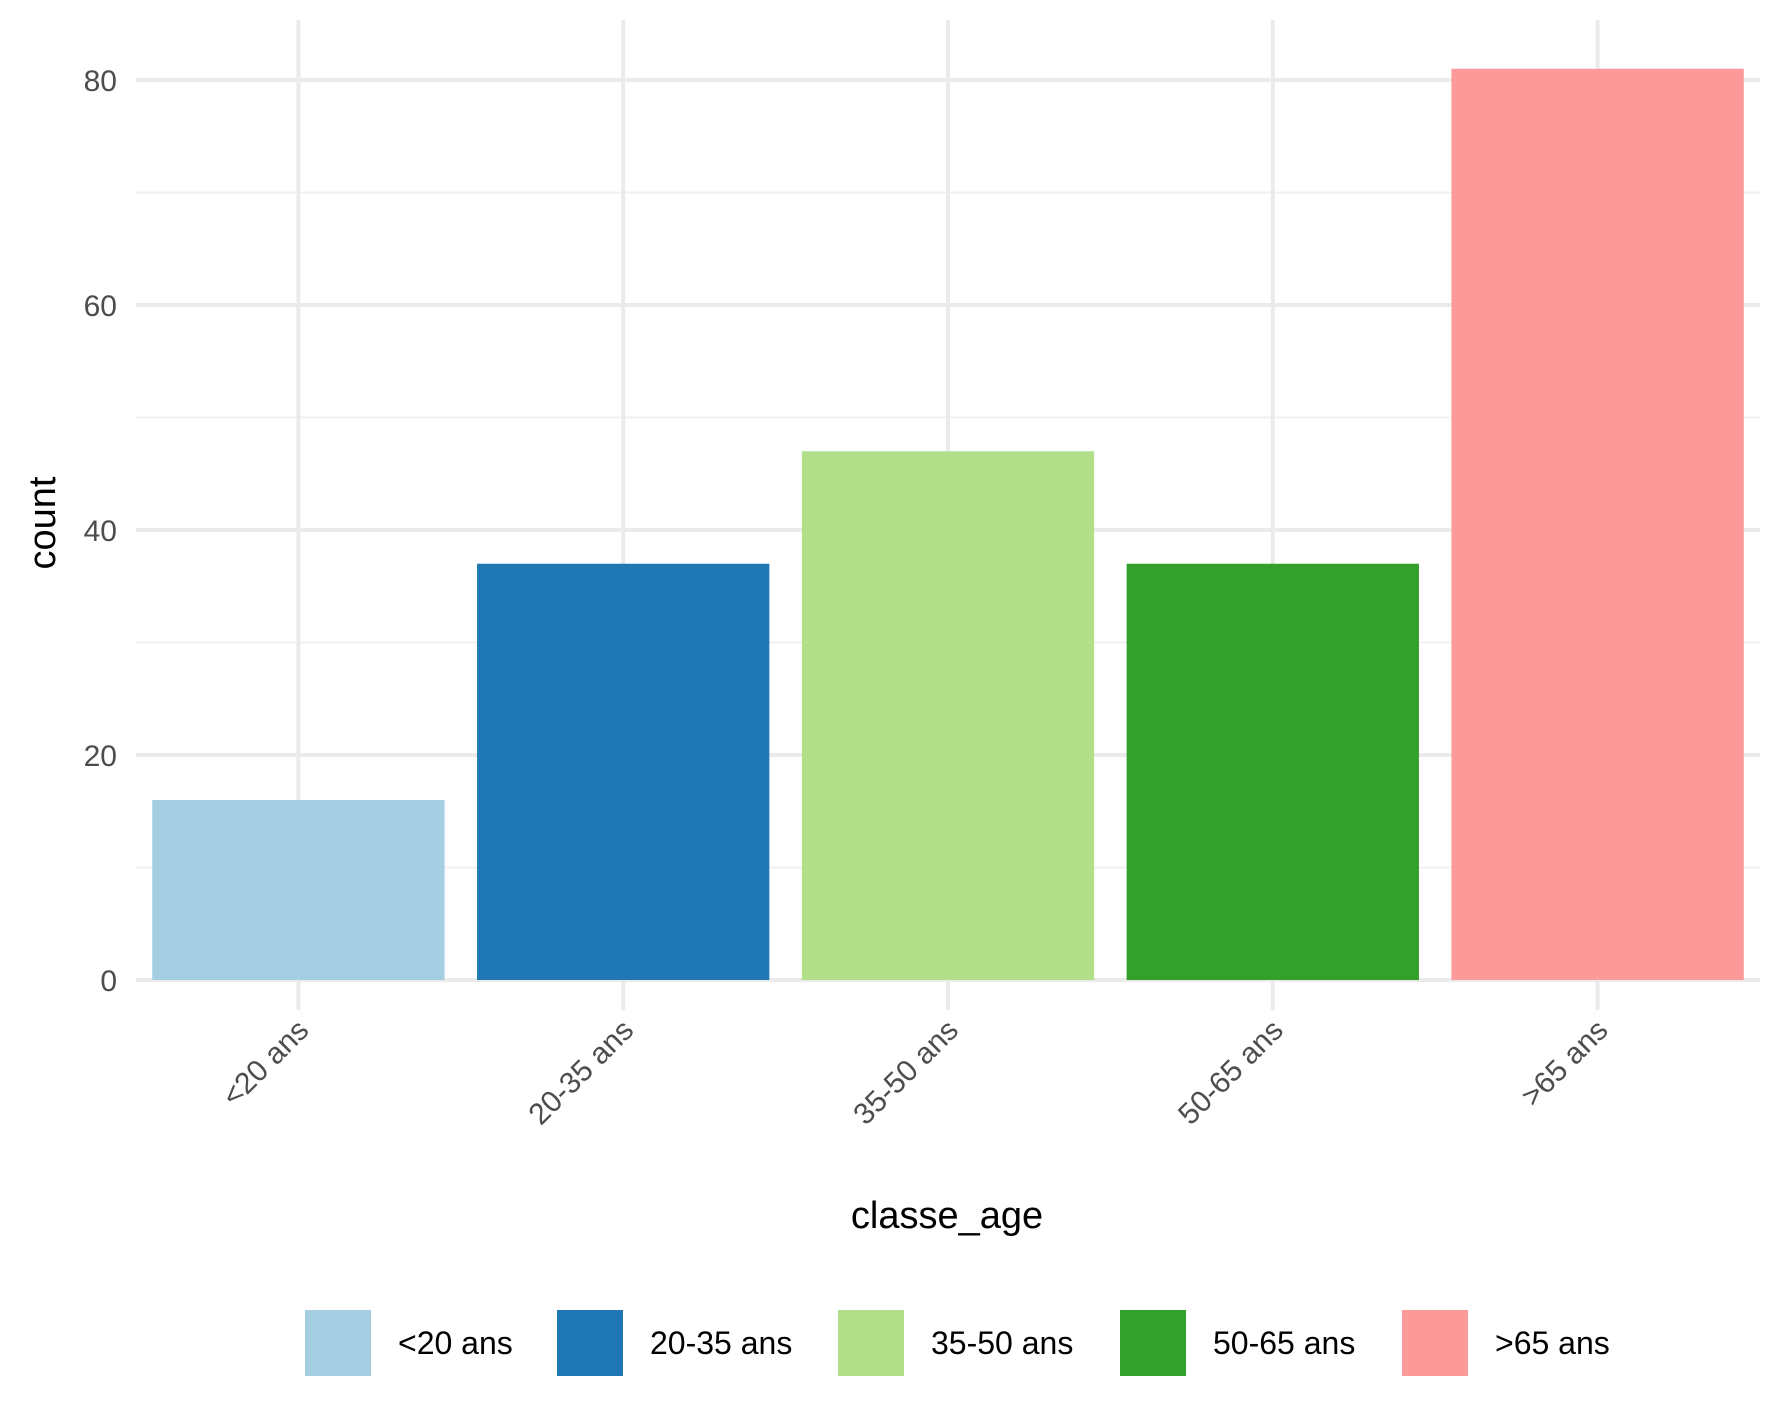  What do you see at coordinates (581, 1073) in the screenshot?
I see `x-tick-label: 20-35 ans` at bounding box center [581, 1073].